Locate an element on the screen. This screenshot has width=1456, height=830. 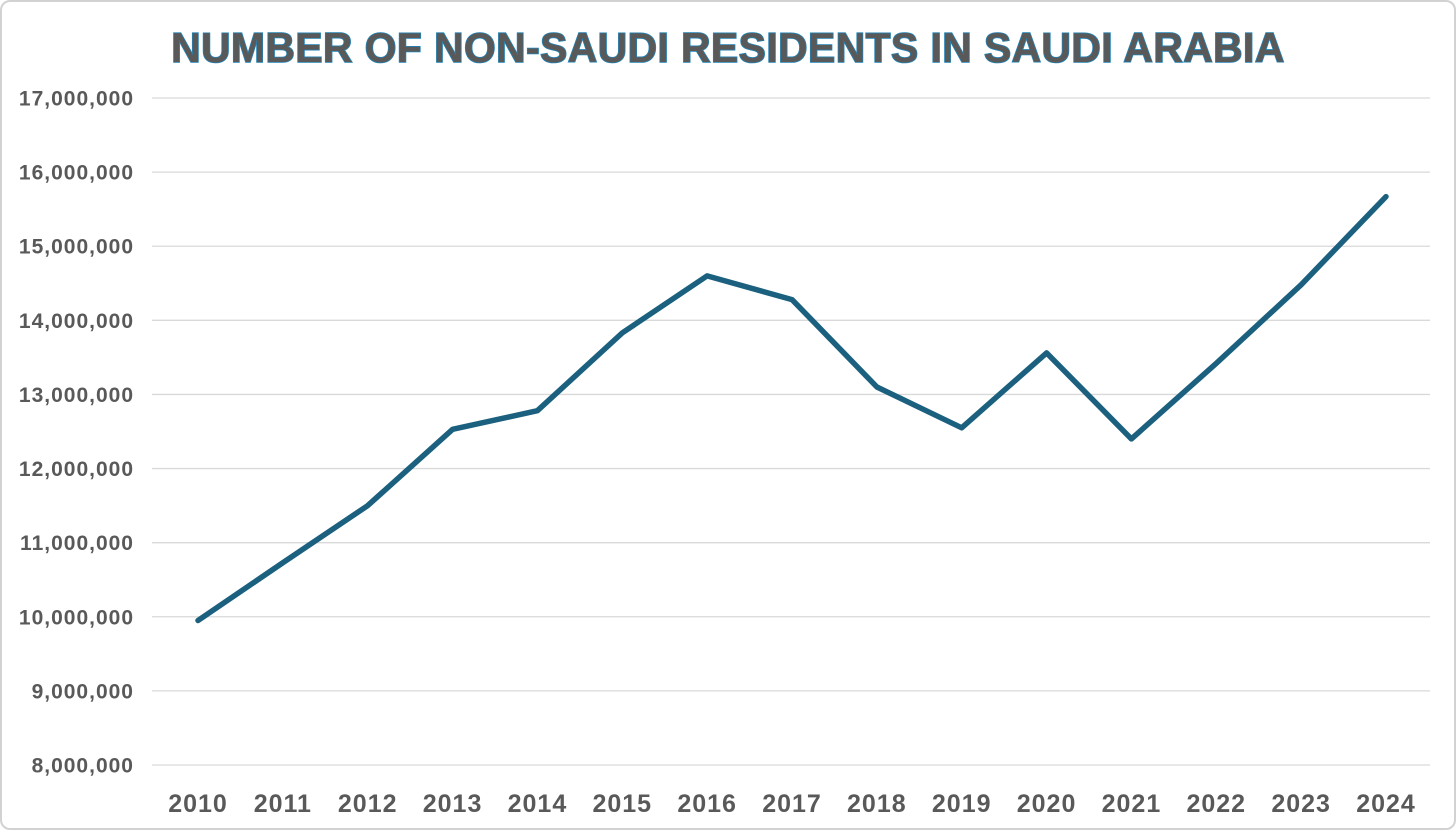
y-axis-tick-label: 9,000,000 is located at coordinates (83, 691).